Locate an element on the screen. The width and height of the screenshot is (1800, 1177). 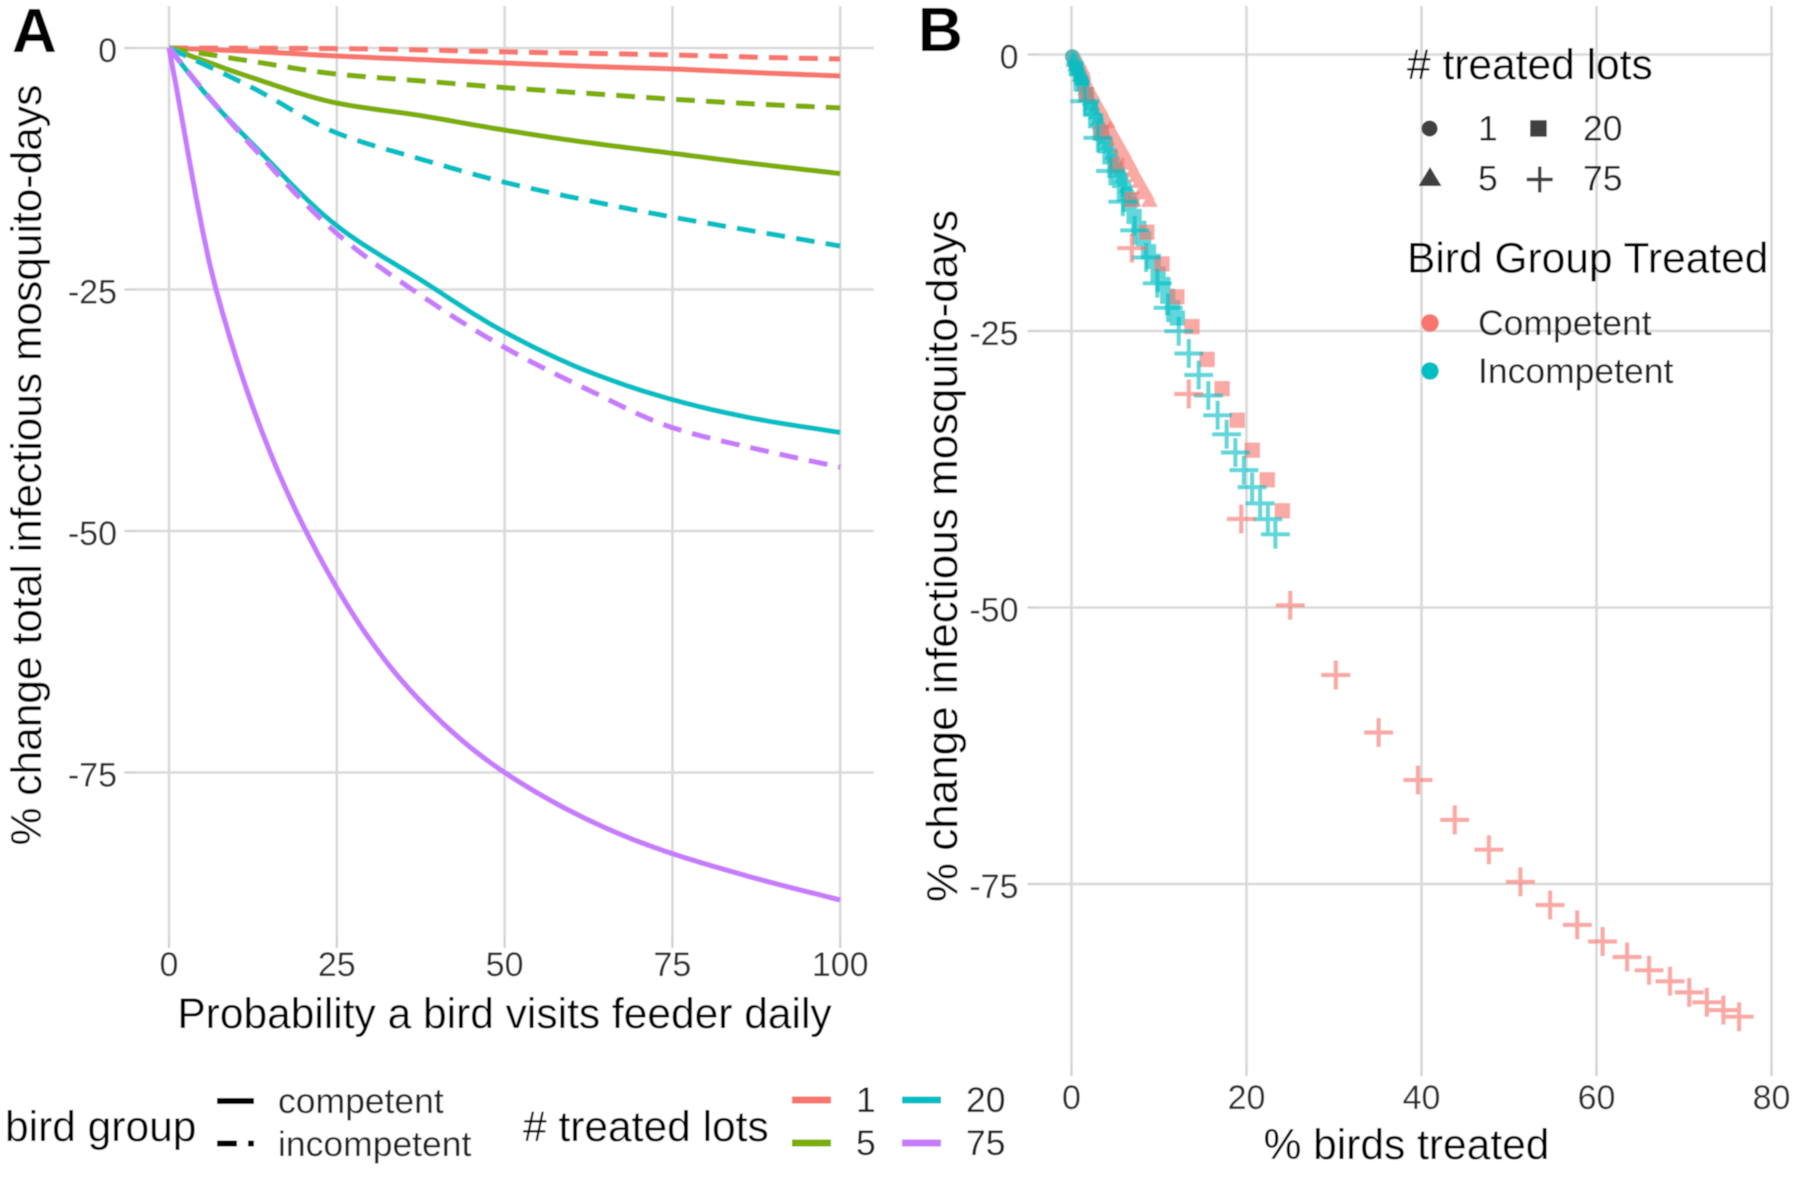
svg-text: 50 is located at coordinates (505, 965).